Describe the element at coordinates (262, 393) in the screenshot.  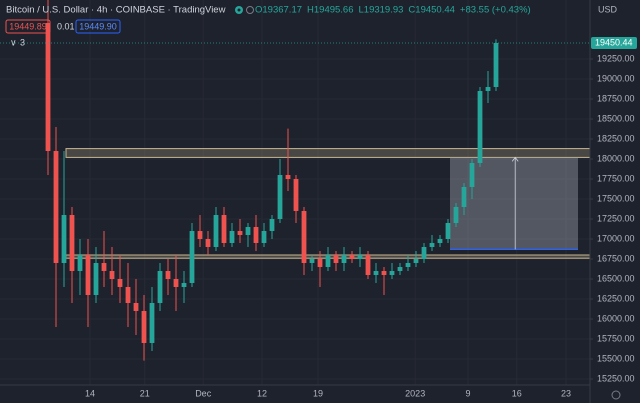
I see `x-tick-label: 12` at that location.